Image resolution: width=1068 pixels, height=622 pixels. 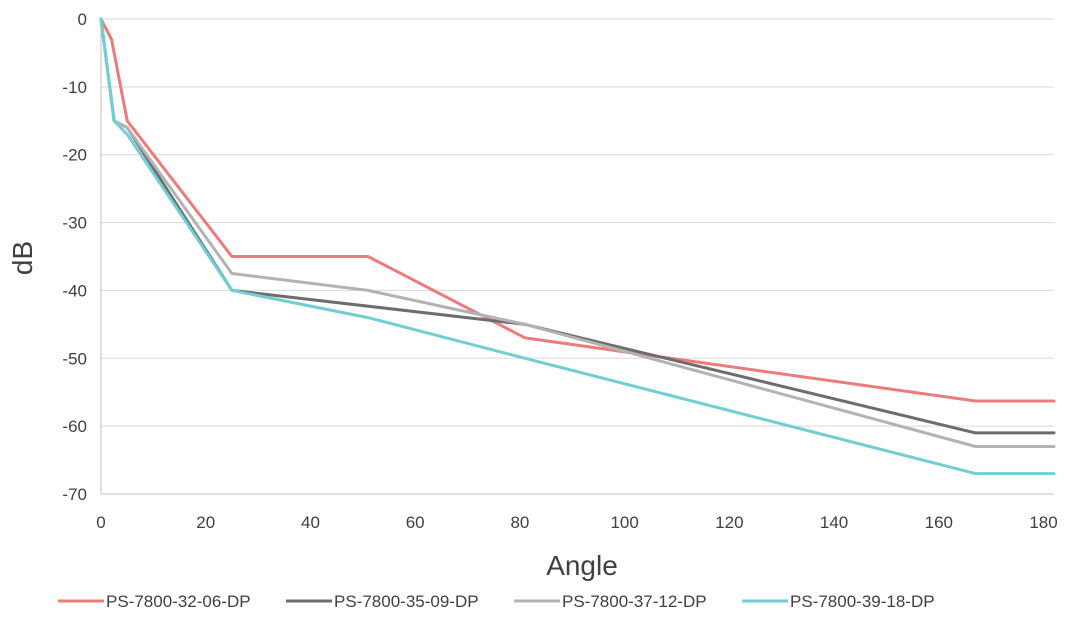 I want to click on y-tick-label: -20, so click(x=74, y=155).